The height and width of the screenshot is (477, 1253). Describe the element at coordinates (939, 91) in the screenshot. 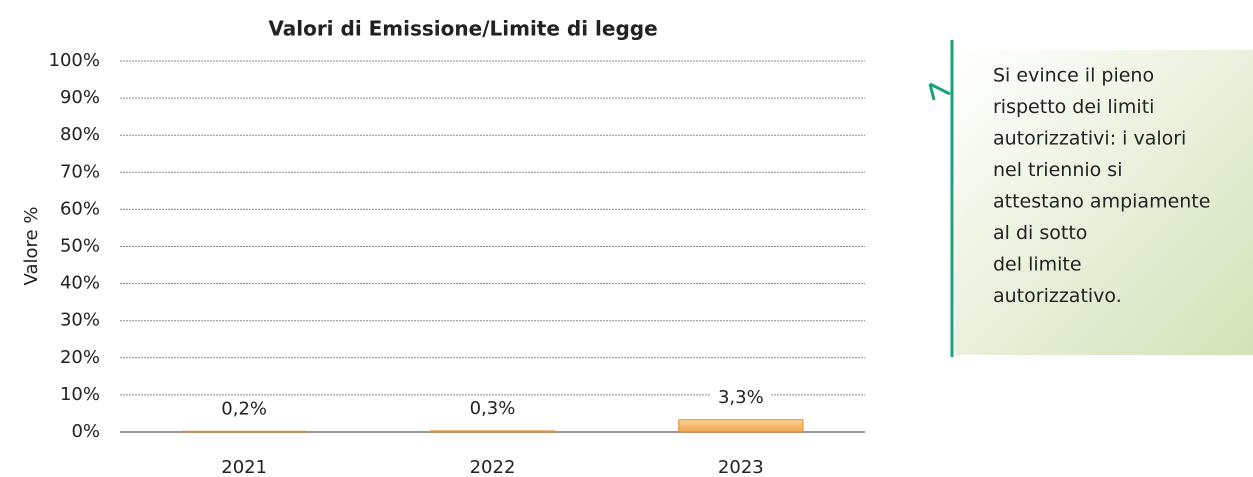

I see `note-hook` at that location.